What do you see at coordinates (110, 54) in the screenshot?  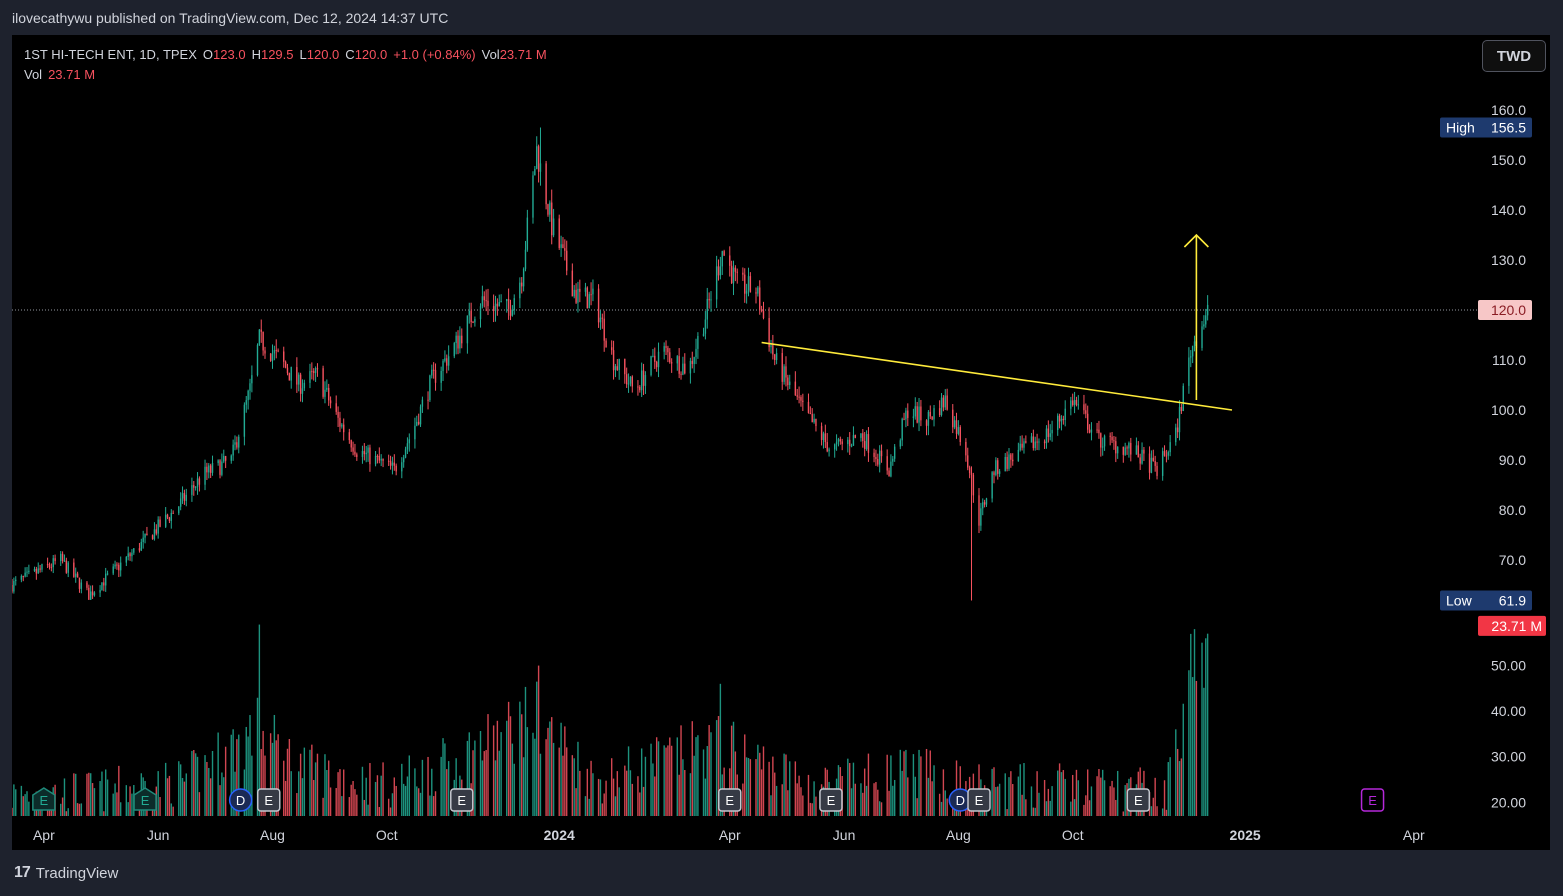 I see `legend-symbol: 1ST HI-TECH ENT, 1D, TPEX` at bounding box center [110, 54].